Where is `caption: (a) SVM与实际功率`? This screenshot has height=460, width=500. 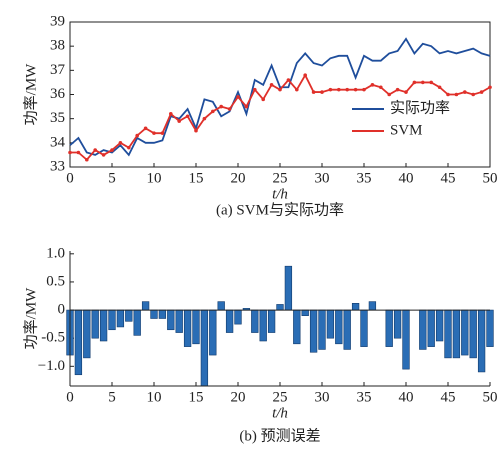
caption: (a) SVM与实际功率 is located at coordinates (280, 209).